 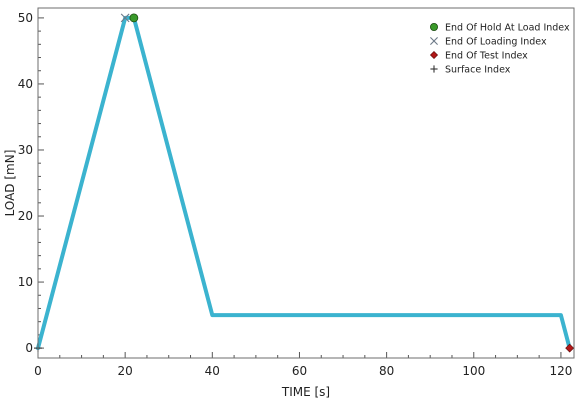 What do you see at coordinates (10, 183) in the screenshot?
I see `y-axis-title: LOAD [mN]` at bounding box center [10, 183].